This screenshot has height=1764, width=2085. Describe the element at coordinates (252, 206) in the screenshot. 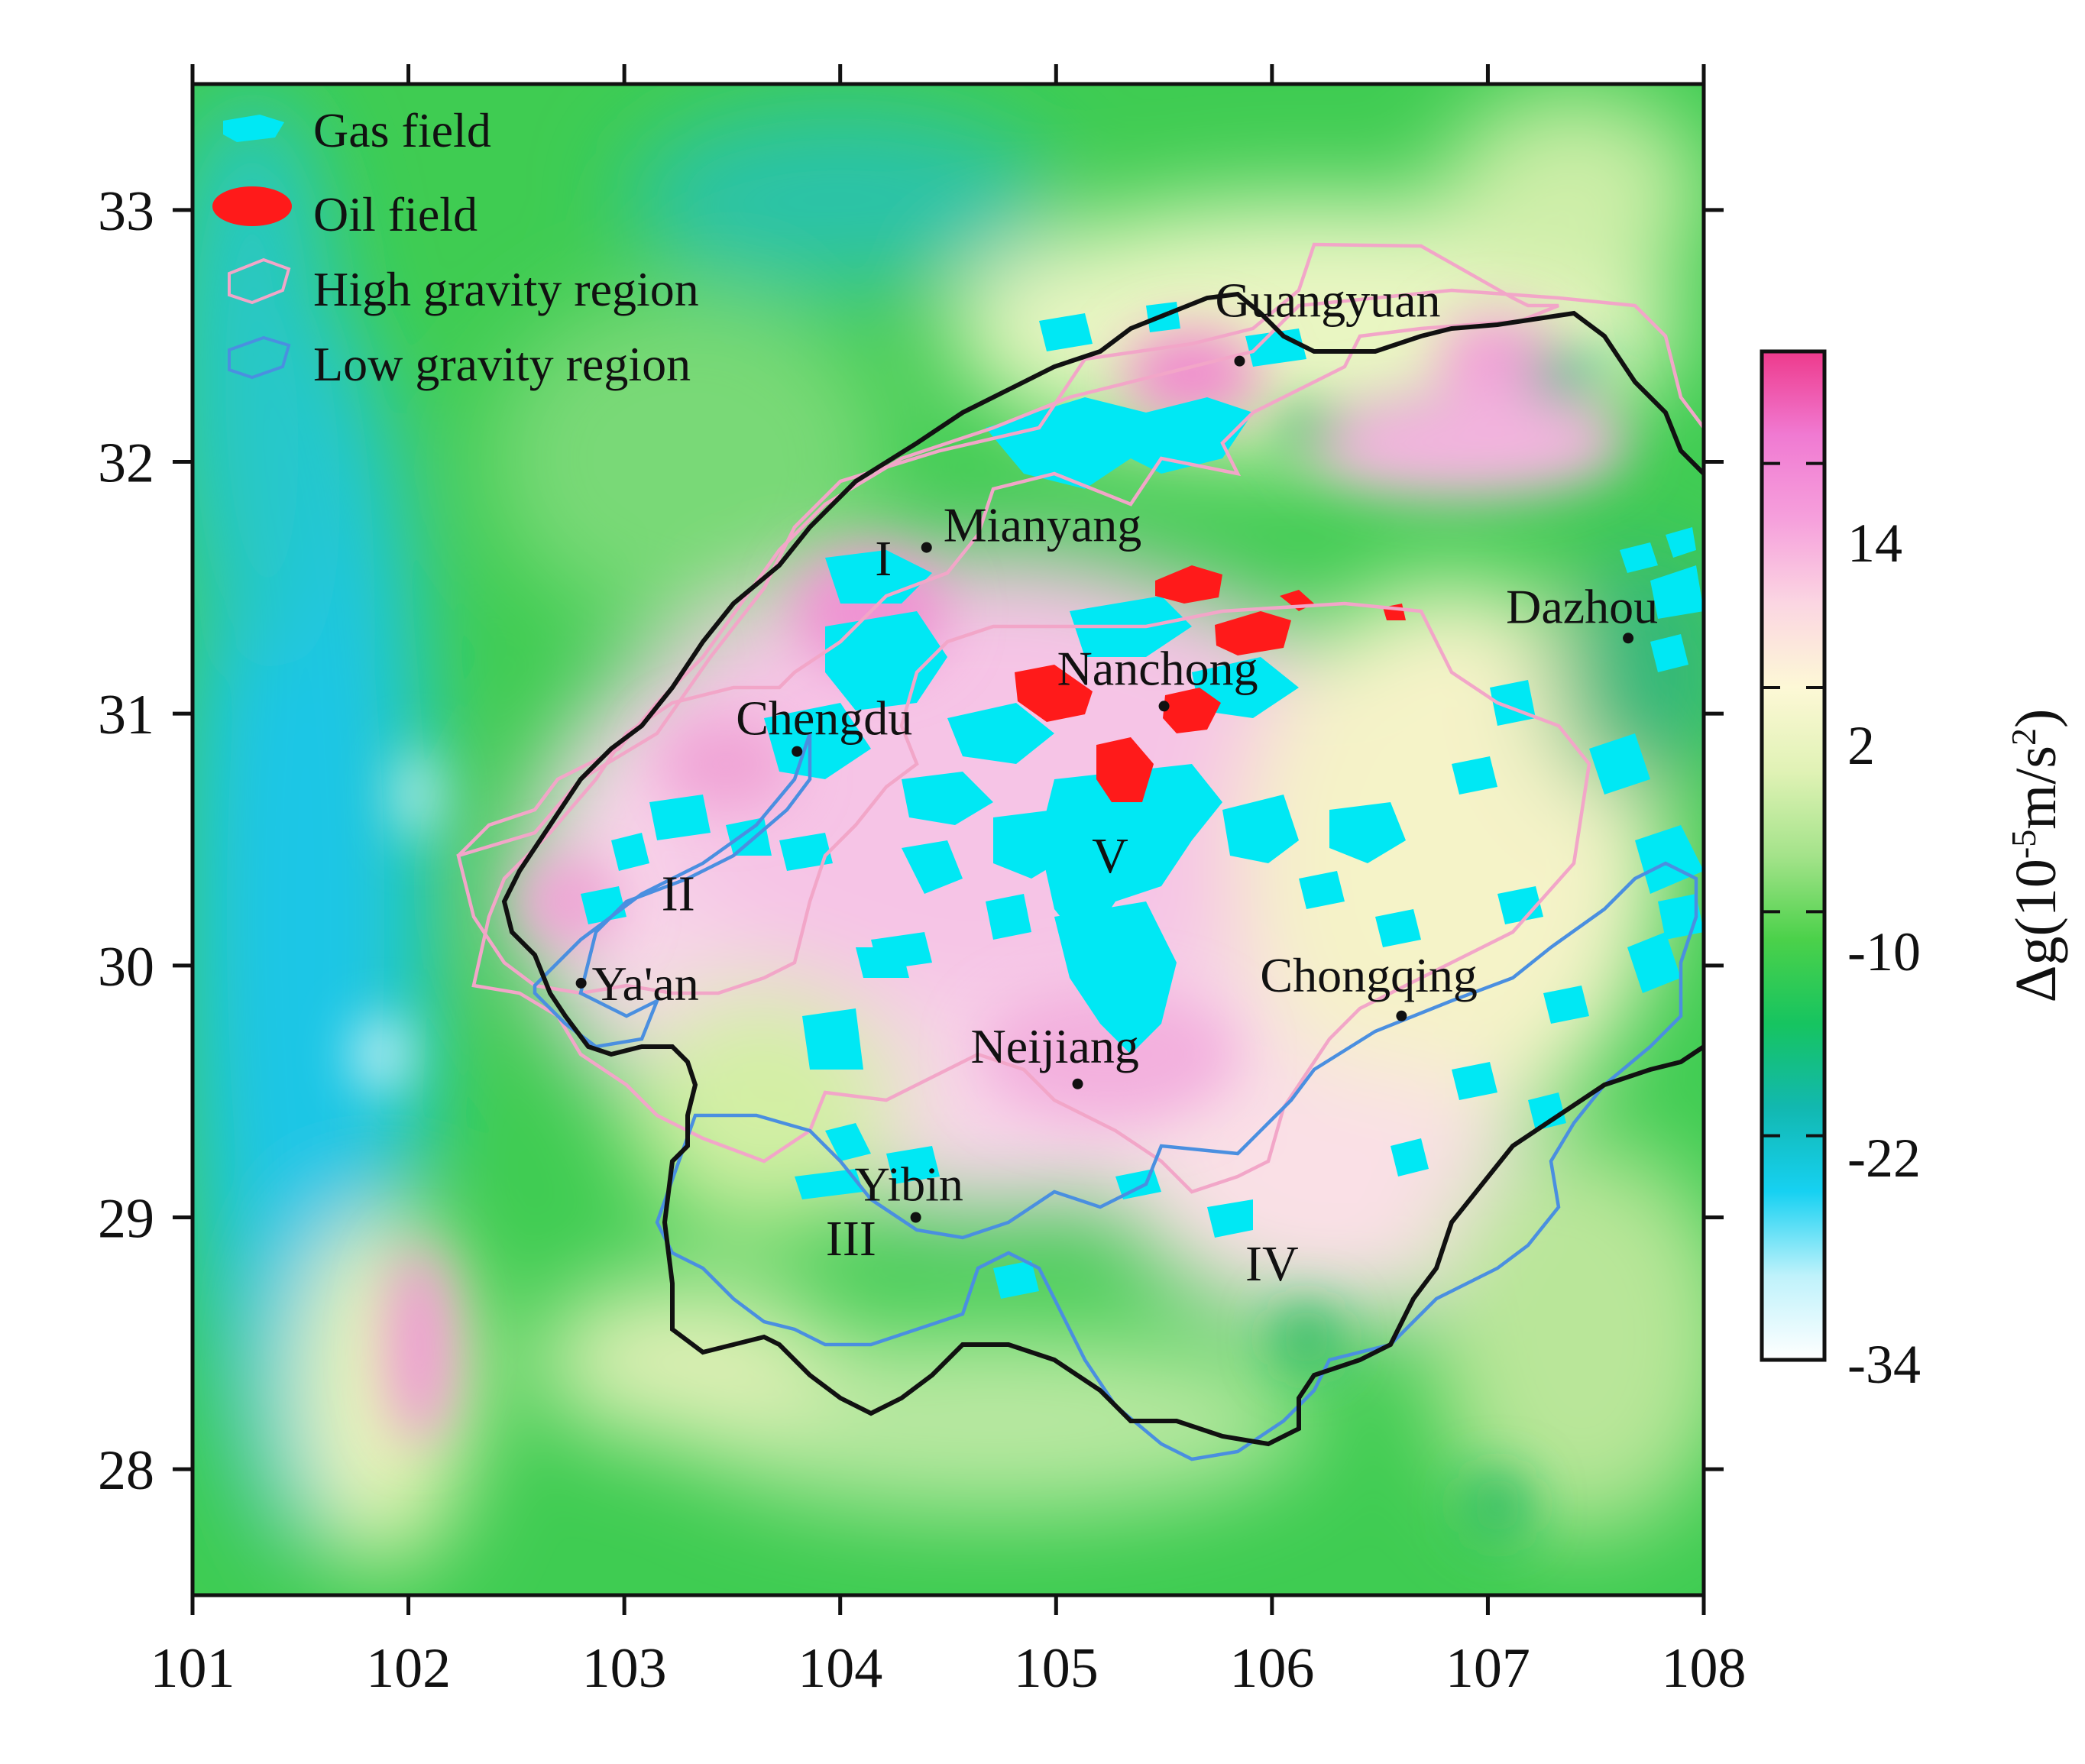

I see `oil-field-swatch-icon` at that location.